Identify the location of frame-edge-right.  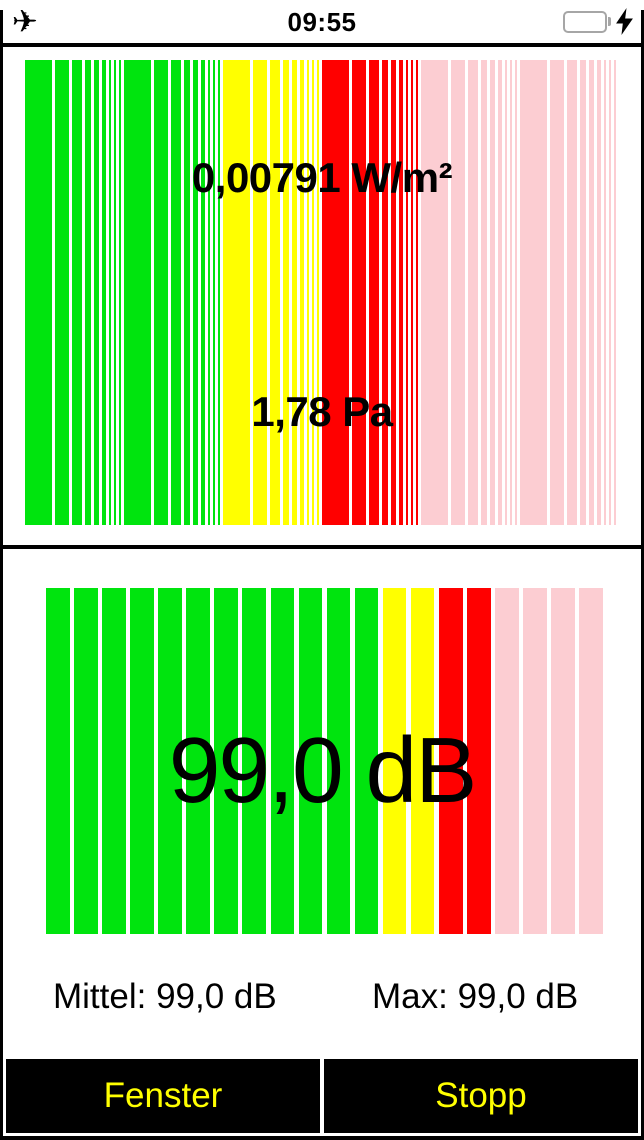
(642, 27).